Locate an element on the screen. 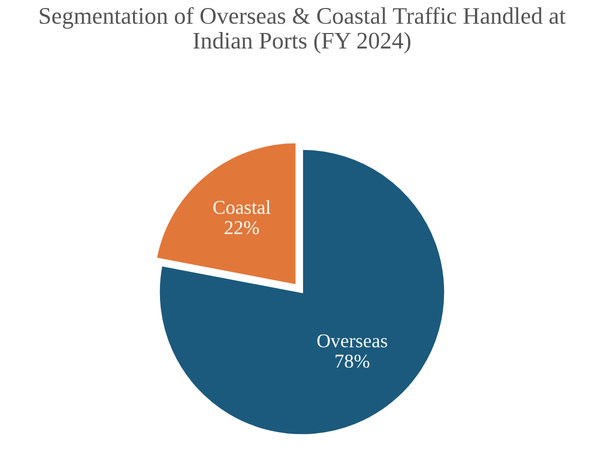 The height and width of the screenshot is (471, 604). chart-title: Segmentation of Overseas & Coastal Traffic Handled at Indian Ports (FY 2024) is located at coordinates (303, 30).